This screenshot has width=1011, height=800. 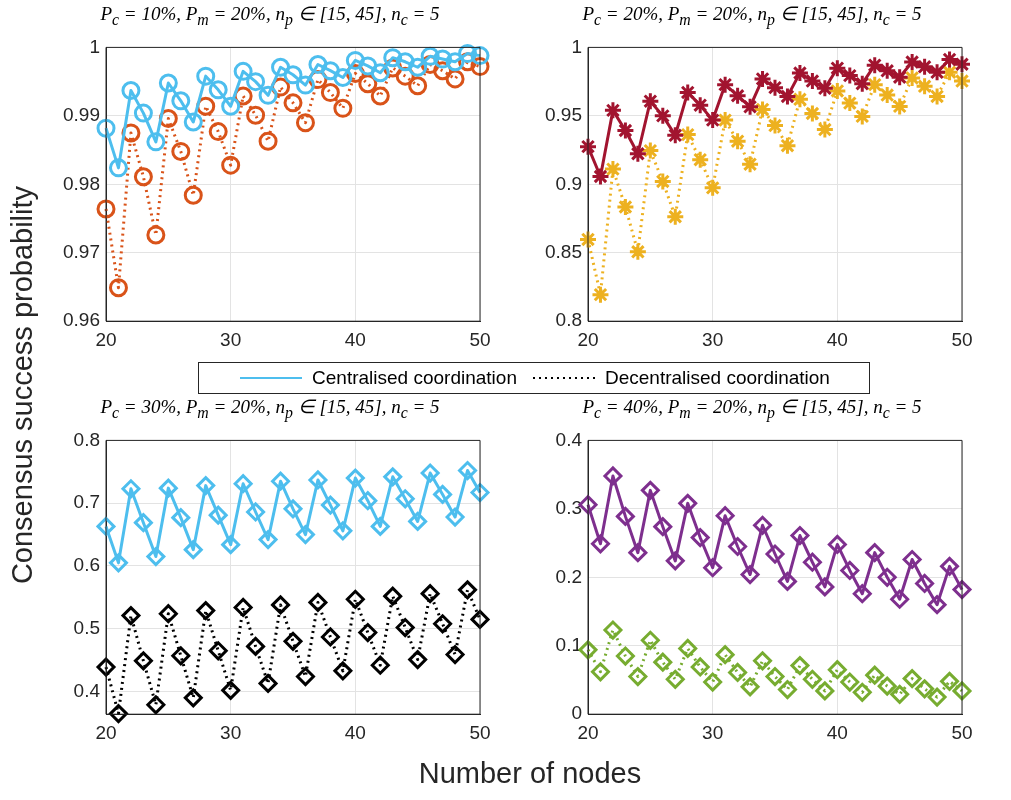 What do you see at coordinates (87, 690) in the screenshot?
I see `y-tick-label: 0.4` at bounding box center [87, 690].